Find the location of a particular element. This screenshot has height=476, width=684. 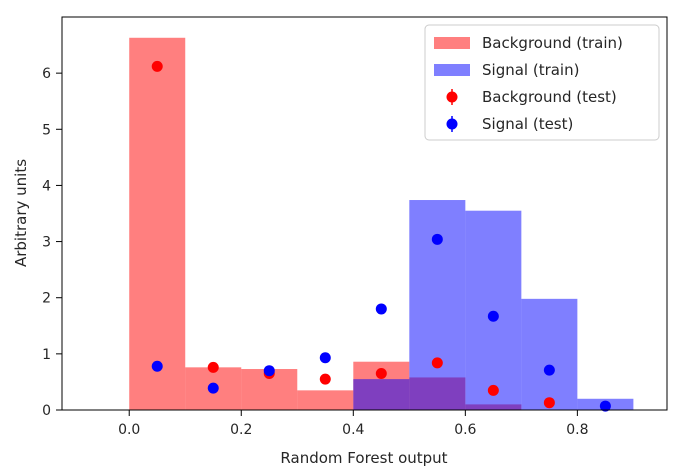

x-axis-ticks: 0.0 0.2 0.4 0.6 0.8 is located at coordinates (353, 424).